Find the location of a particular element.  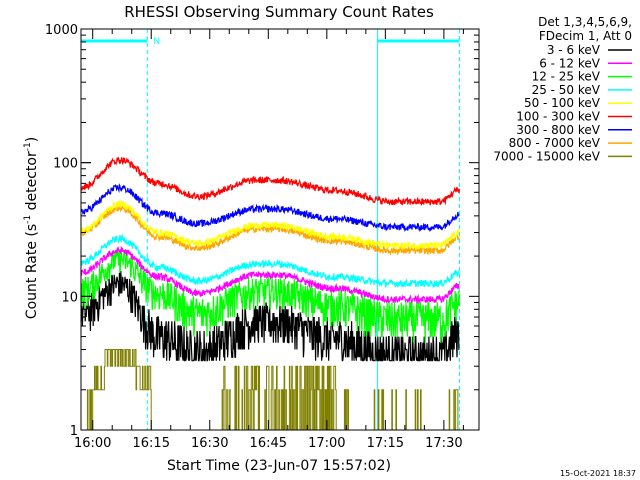

legend-label: 100 - 300 keV is located at coordinates (558, 117).